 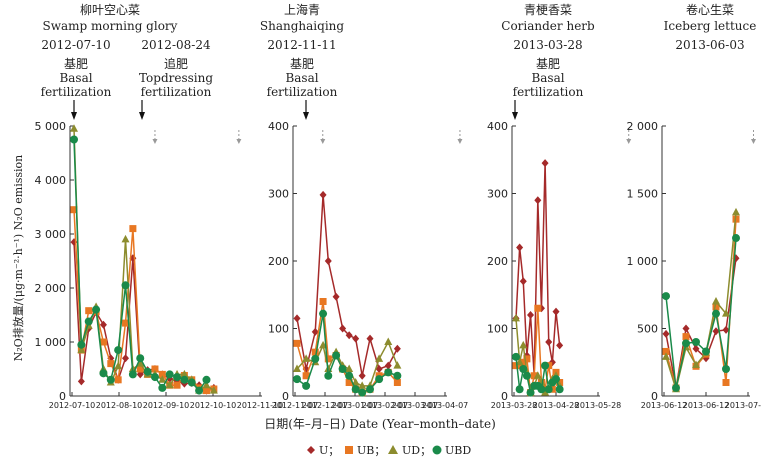 What do you see at coordinates (51, 126) in the screenshot?
I see `y-tick-label: 5 000` at bounding box center [51, 126].